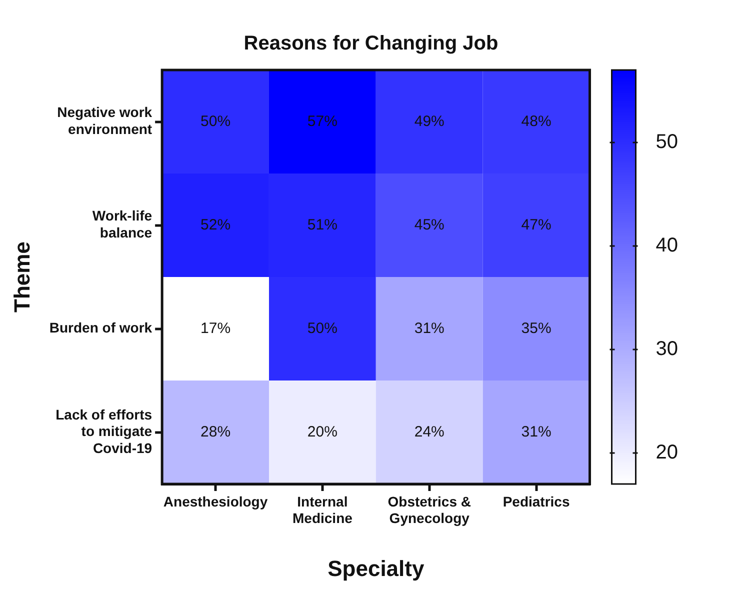 The image size is (750, 603). What do you see at coordinates (536, 121) in the screenshot?
I see `data-label: 48%` at bounding box center [536, 121].